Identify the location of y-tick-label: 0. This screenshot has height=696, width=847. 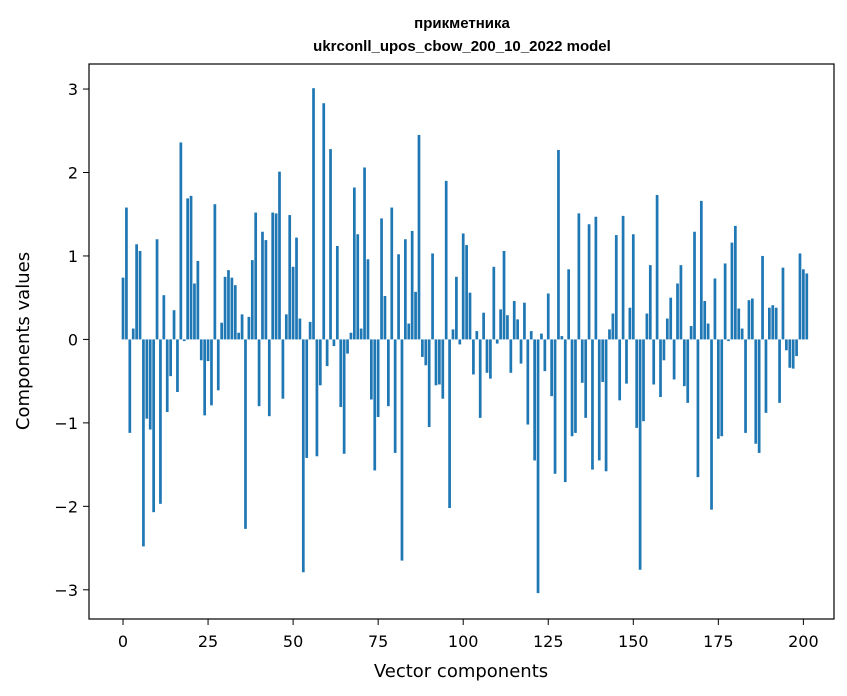
(73, 339).